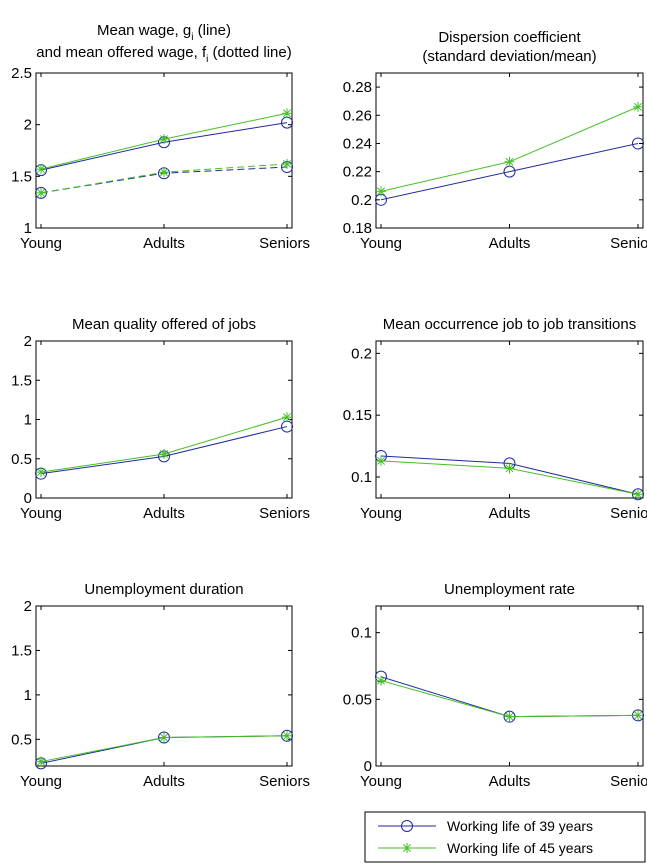 This screenshot has height=865, width=647. Describe the element at coordinates (163, 54) in the screenshot. I see `chart-title-line-2: and mean offered wage, fi (dotted line)` at that location.